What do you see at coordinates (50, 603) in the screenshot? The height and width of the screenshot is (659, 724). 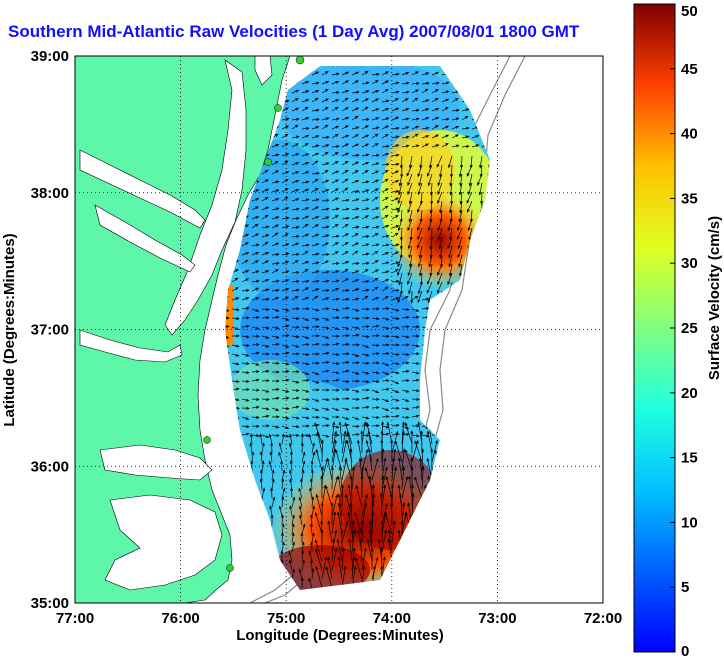 I see `y-tick-label: 35:00` at bounding box center [50, 603].